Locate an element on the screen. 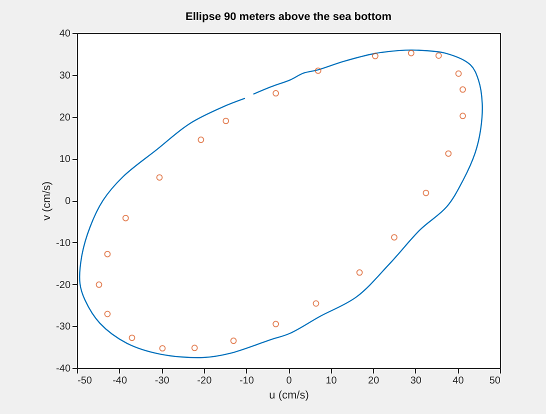  x-tick-label: 0 is located at coordinates (289, 381).